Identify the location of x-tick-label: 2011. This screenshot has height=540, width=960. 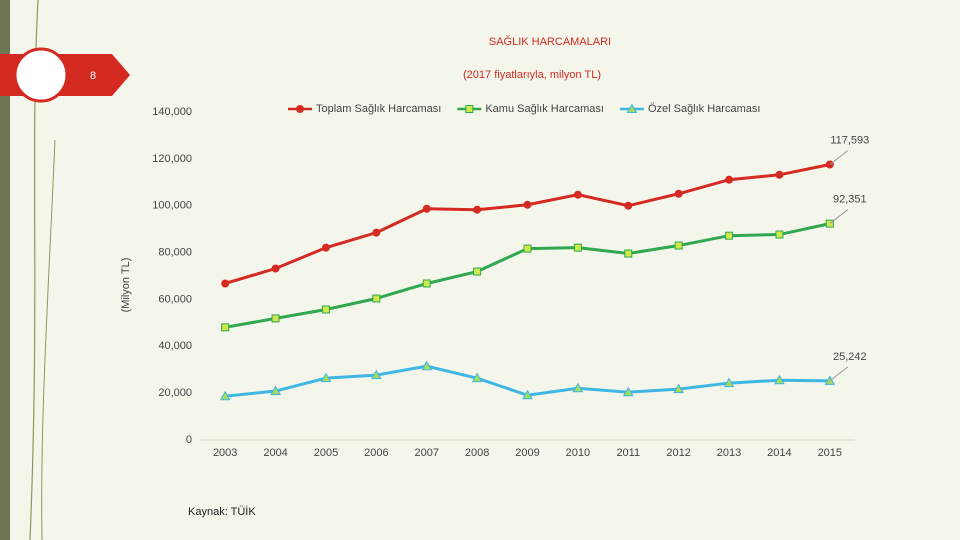
(628, 453).